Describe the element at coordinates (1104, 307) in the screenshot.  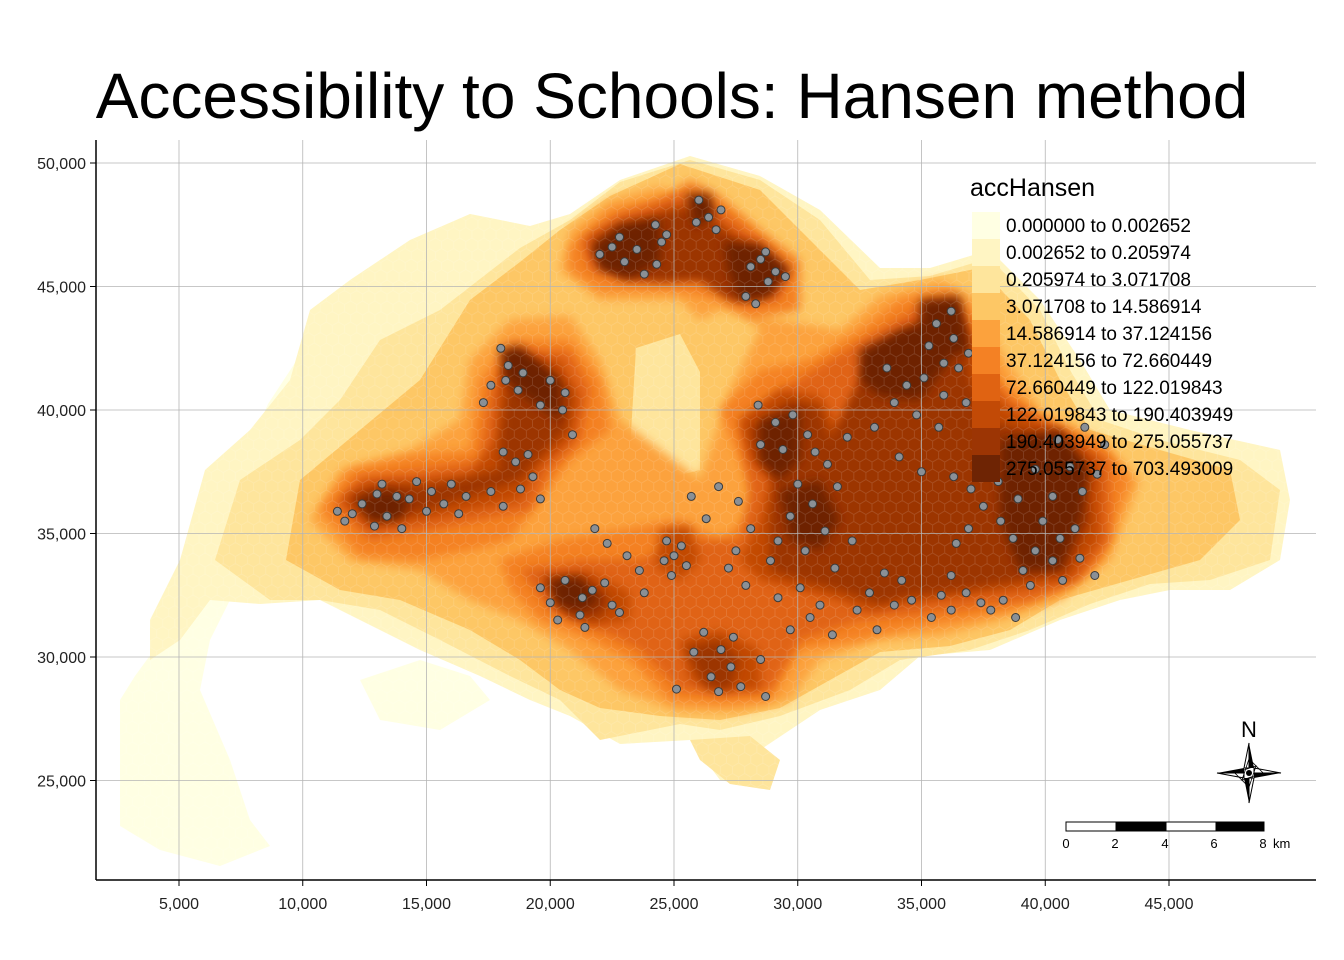
I see `legend-label: 3.071708 to 14.586914` at that location.